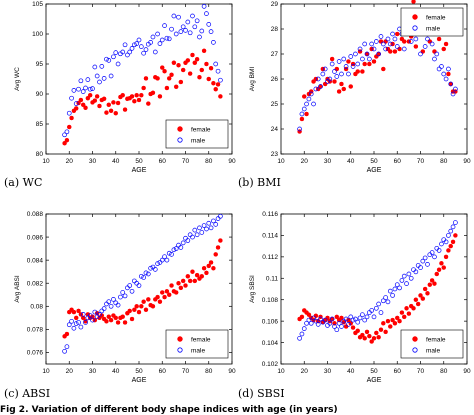  Describe the element at coordinates (46, 161) in the screenshot. I see `x-tick-label: 10` at that location.